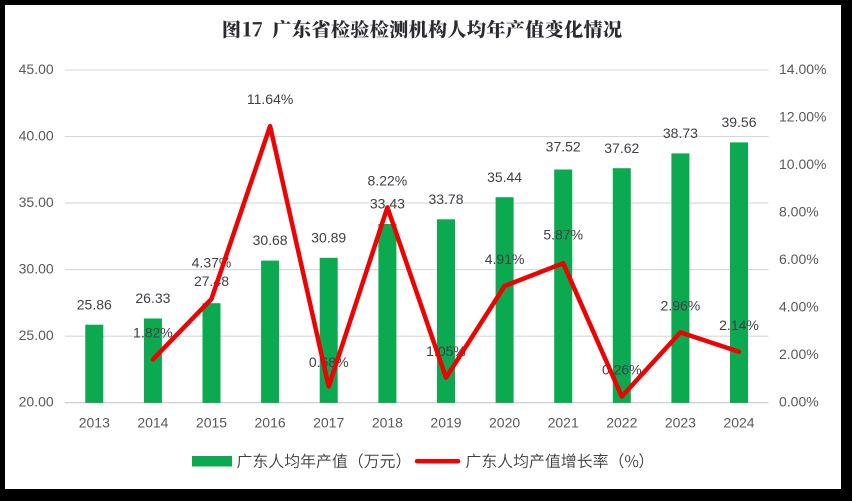 Image resolution: width=852 pixels, height=501 pixels. I want to click on svg-text: 2.14%, so click(739, 325).